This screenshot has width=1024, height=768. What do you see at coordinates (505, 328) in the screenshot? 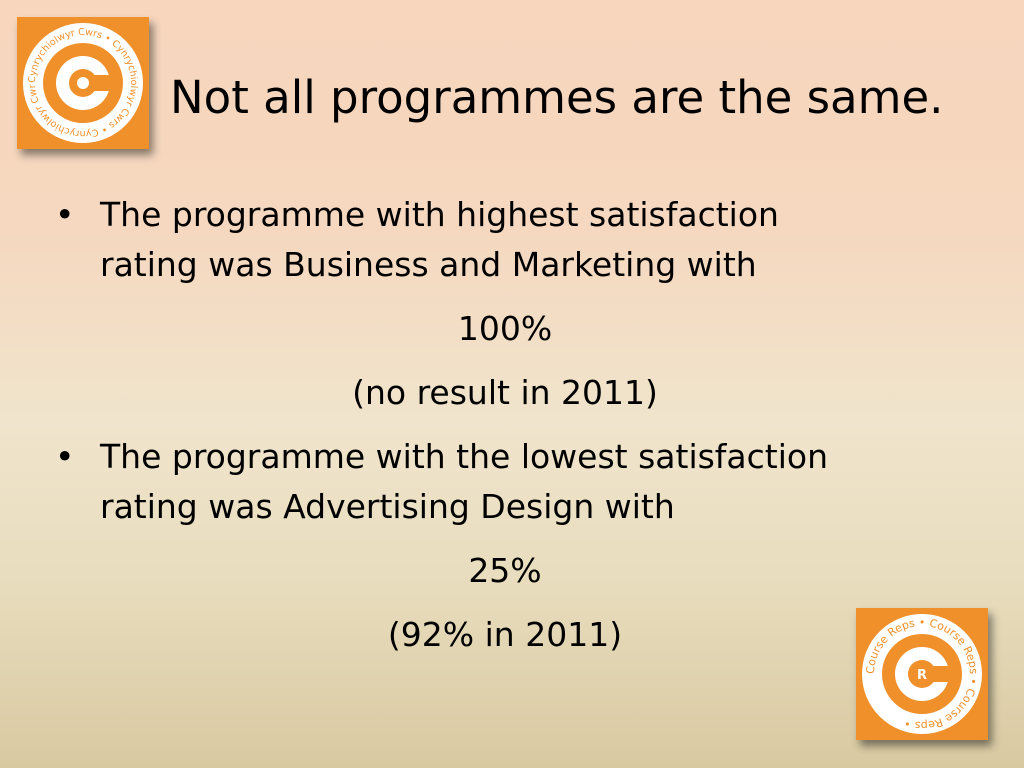
I see `highest-rating-value: 100%` at bounding box center [505, 328].